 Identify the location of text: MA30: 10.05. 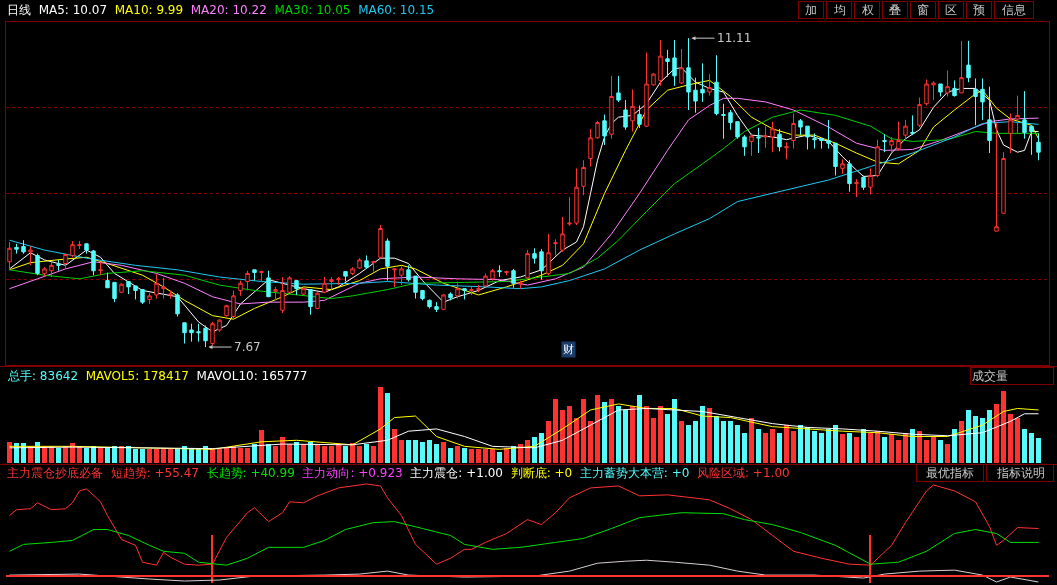
(312, 10).